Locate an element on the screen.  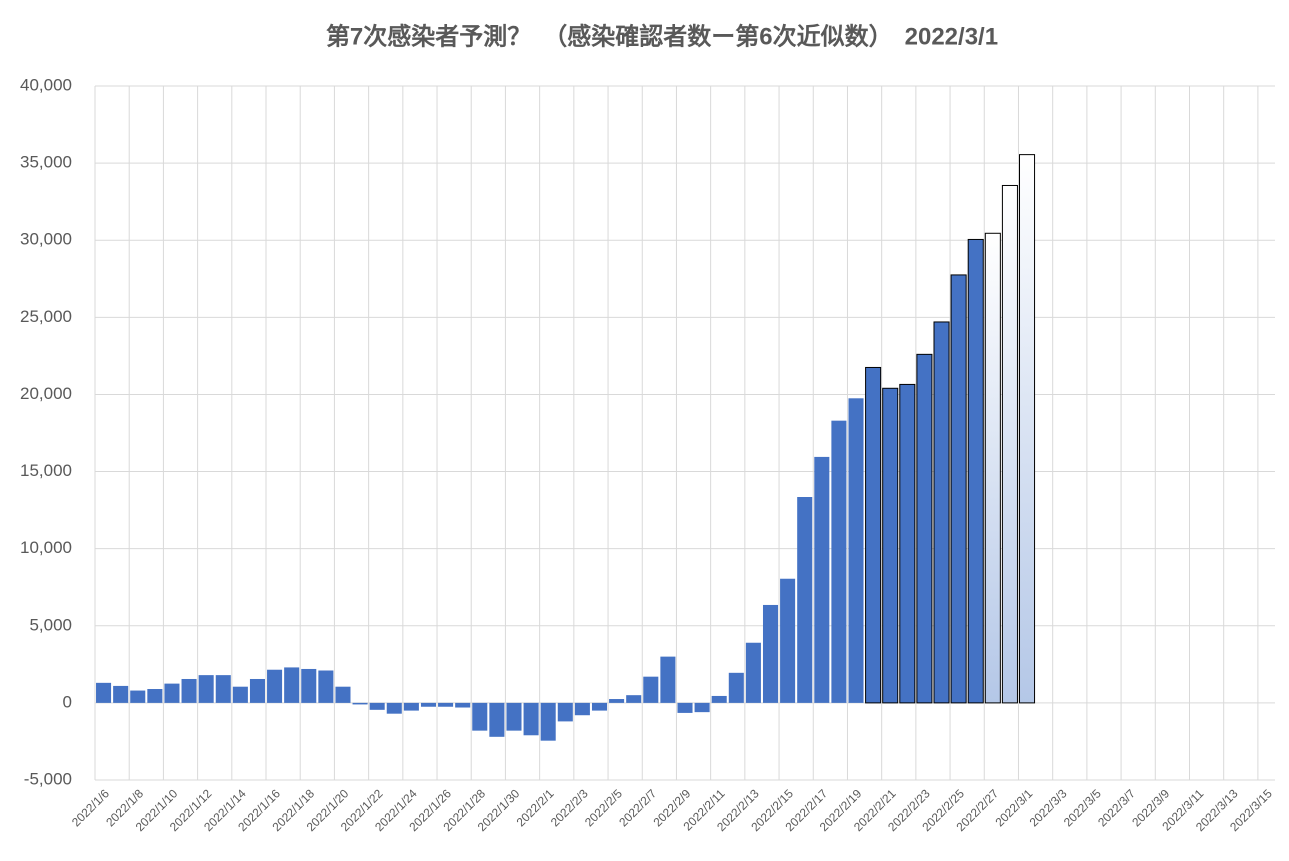
y-tick-label: 20,000 is located at coordinates (46, 393).